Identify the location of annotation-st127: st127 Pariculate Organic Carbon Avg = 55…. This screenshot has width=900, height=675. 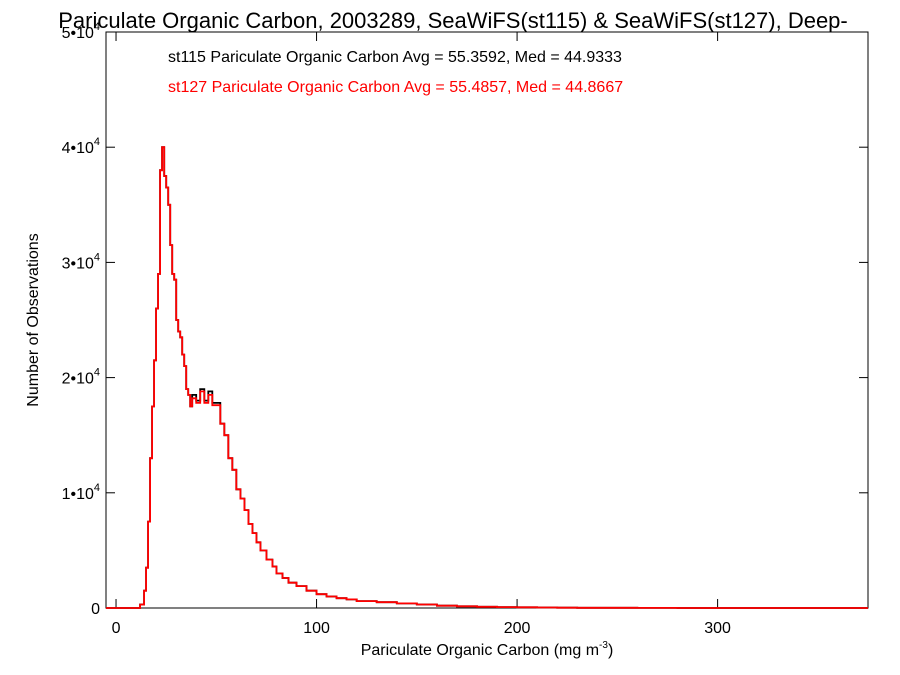
(395, 87).